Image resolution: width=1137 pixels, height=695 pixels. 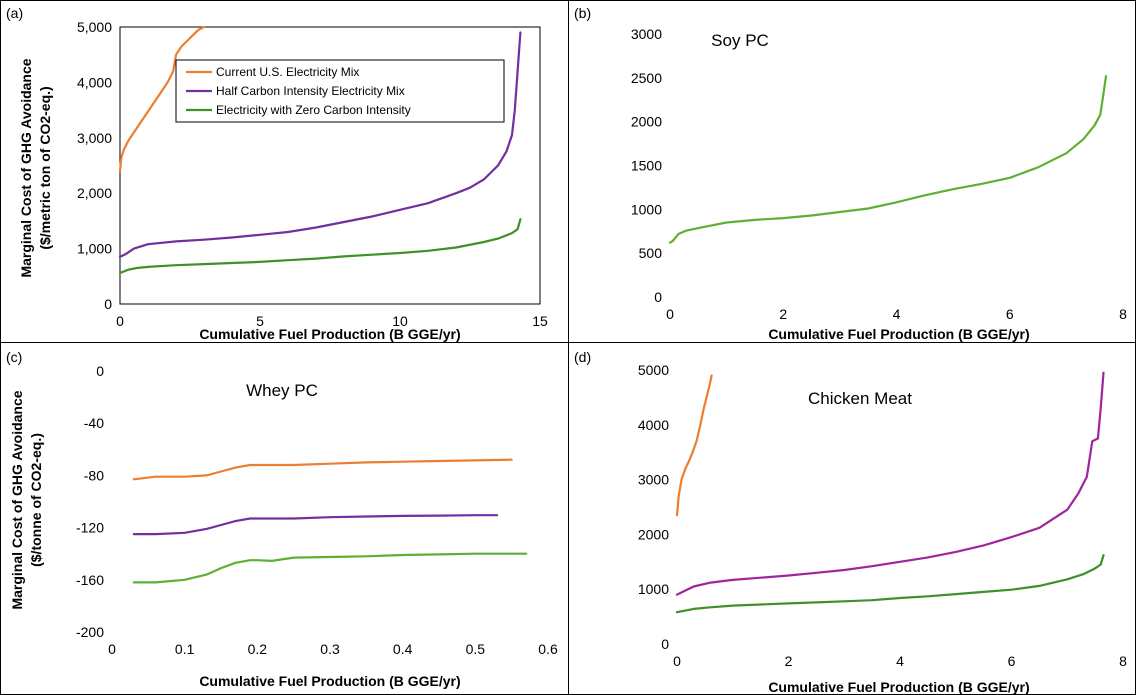 What do you see at coordinates (789, 661) in the screenshot?
I see `x-tick-label-d: 2` at bounding box center [789, 661].